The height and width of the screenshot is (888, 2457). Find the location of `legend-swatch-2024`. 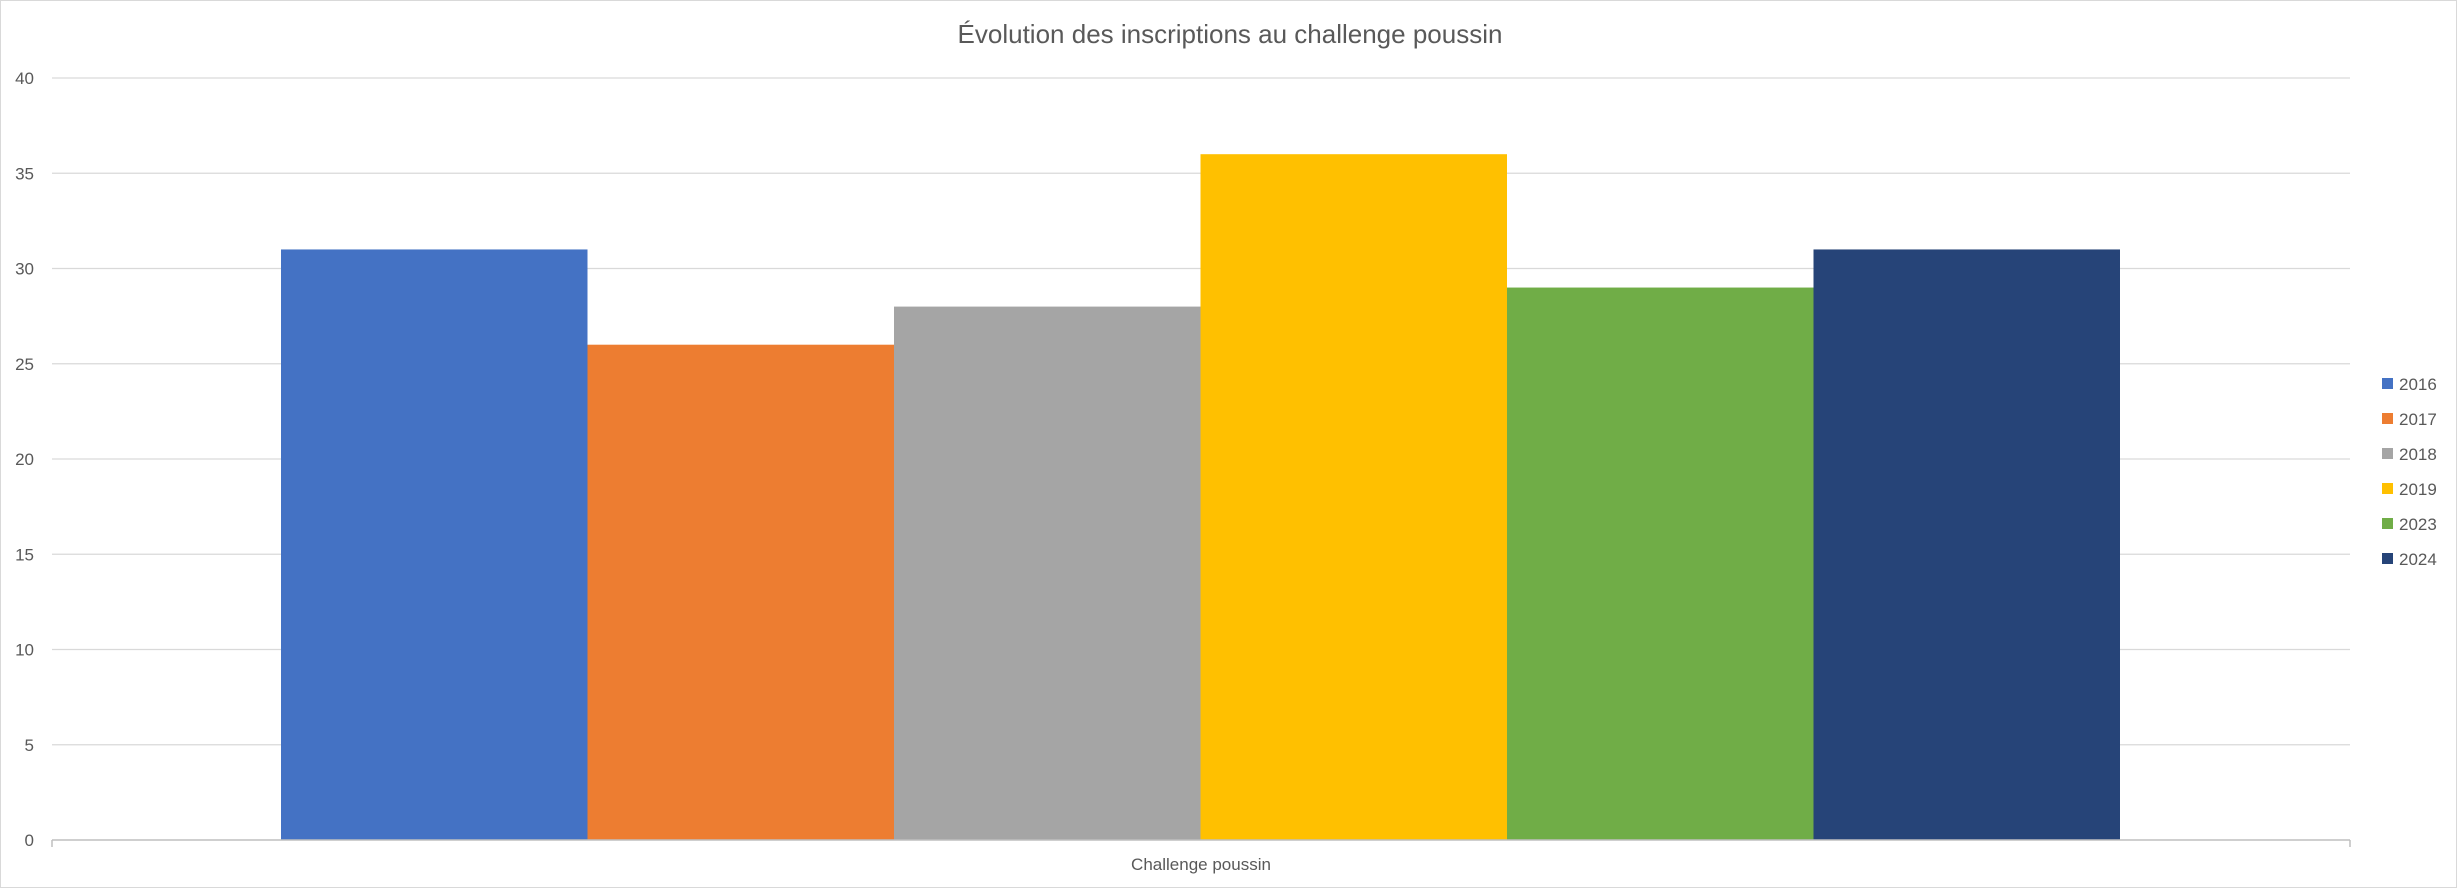

legend-swatch-2024 is located at coordinates (2387, 558).